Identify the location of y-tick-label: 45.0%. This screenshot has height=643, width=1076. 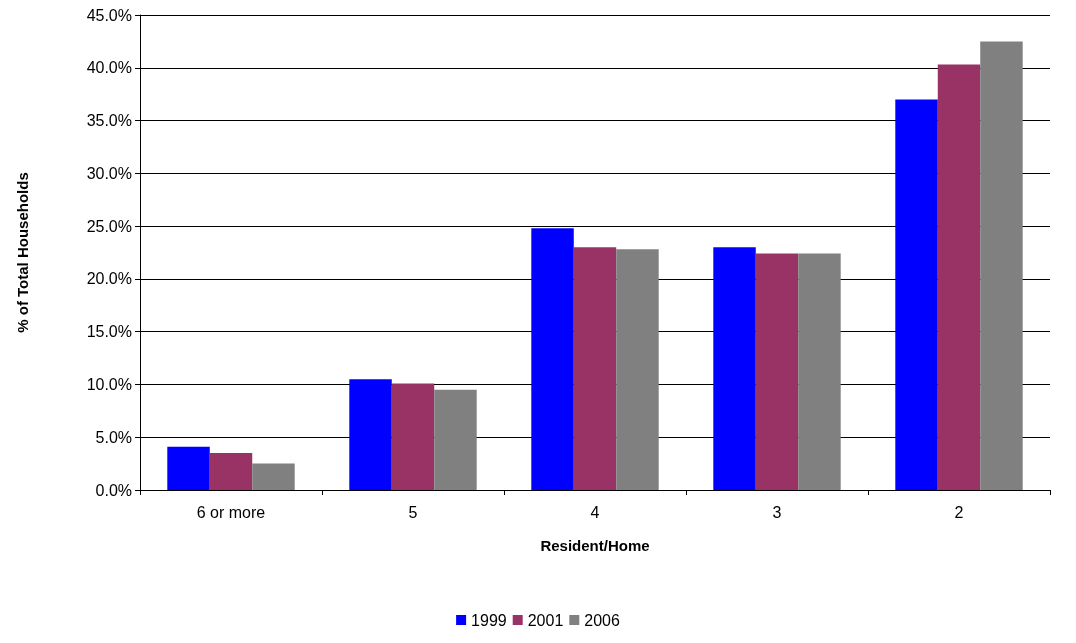
(109, 15).